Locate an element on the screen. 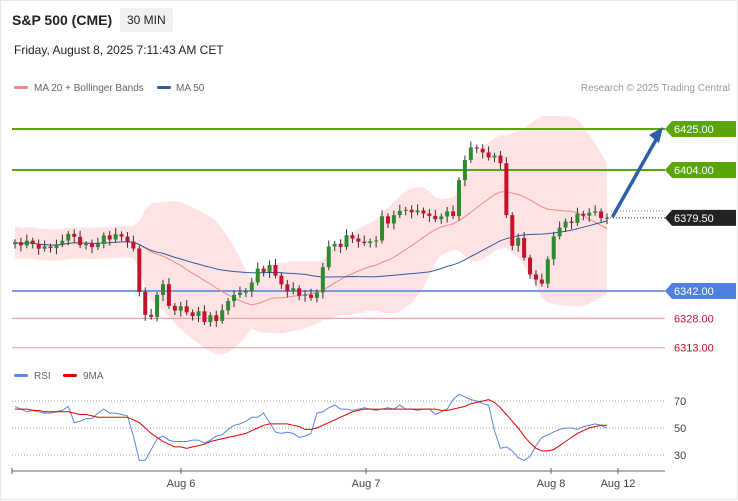 Image resolution: width=738 pixels, height=501 pixels. instrument-title: S&P 500 (CME) is located at coordinates (62, 20).